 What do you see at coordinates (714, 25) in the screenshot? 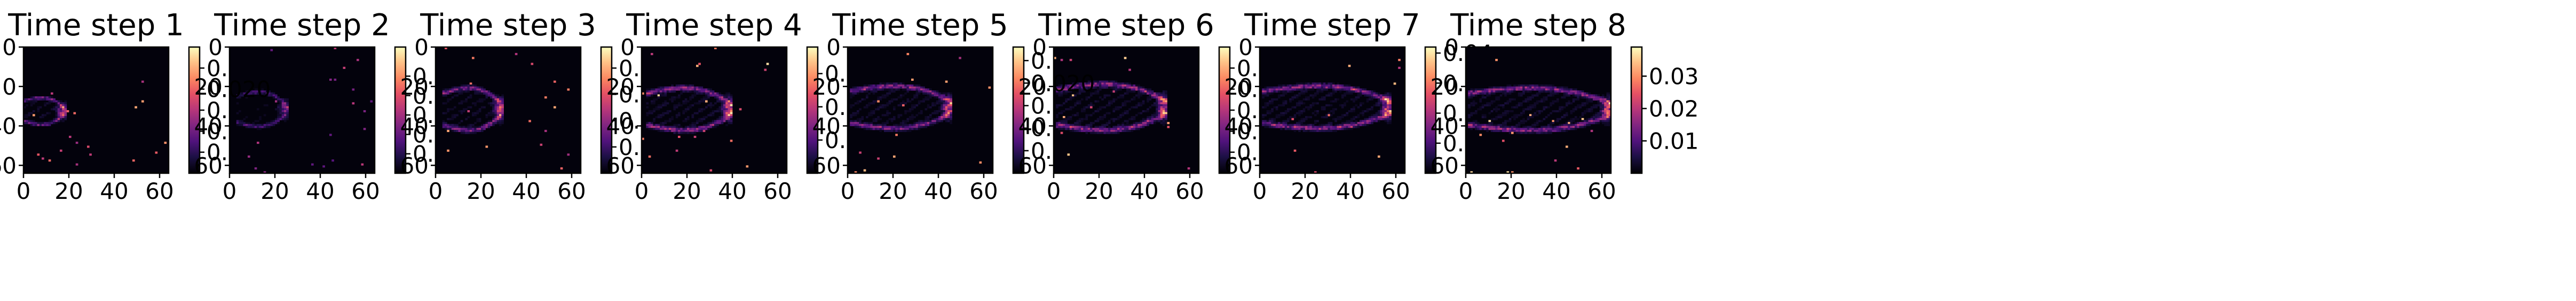
I see `panel-title: Time step 4` at bounding box center [714, 25].